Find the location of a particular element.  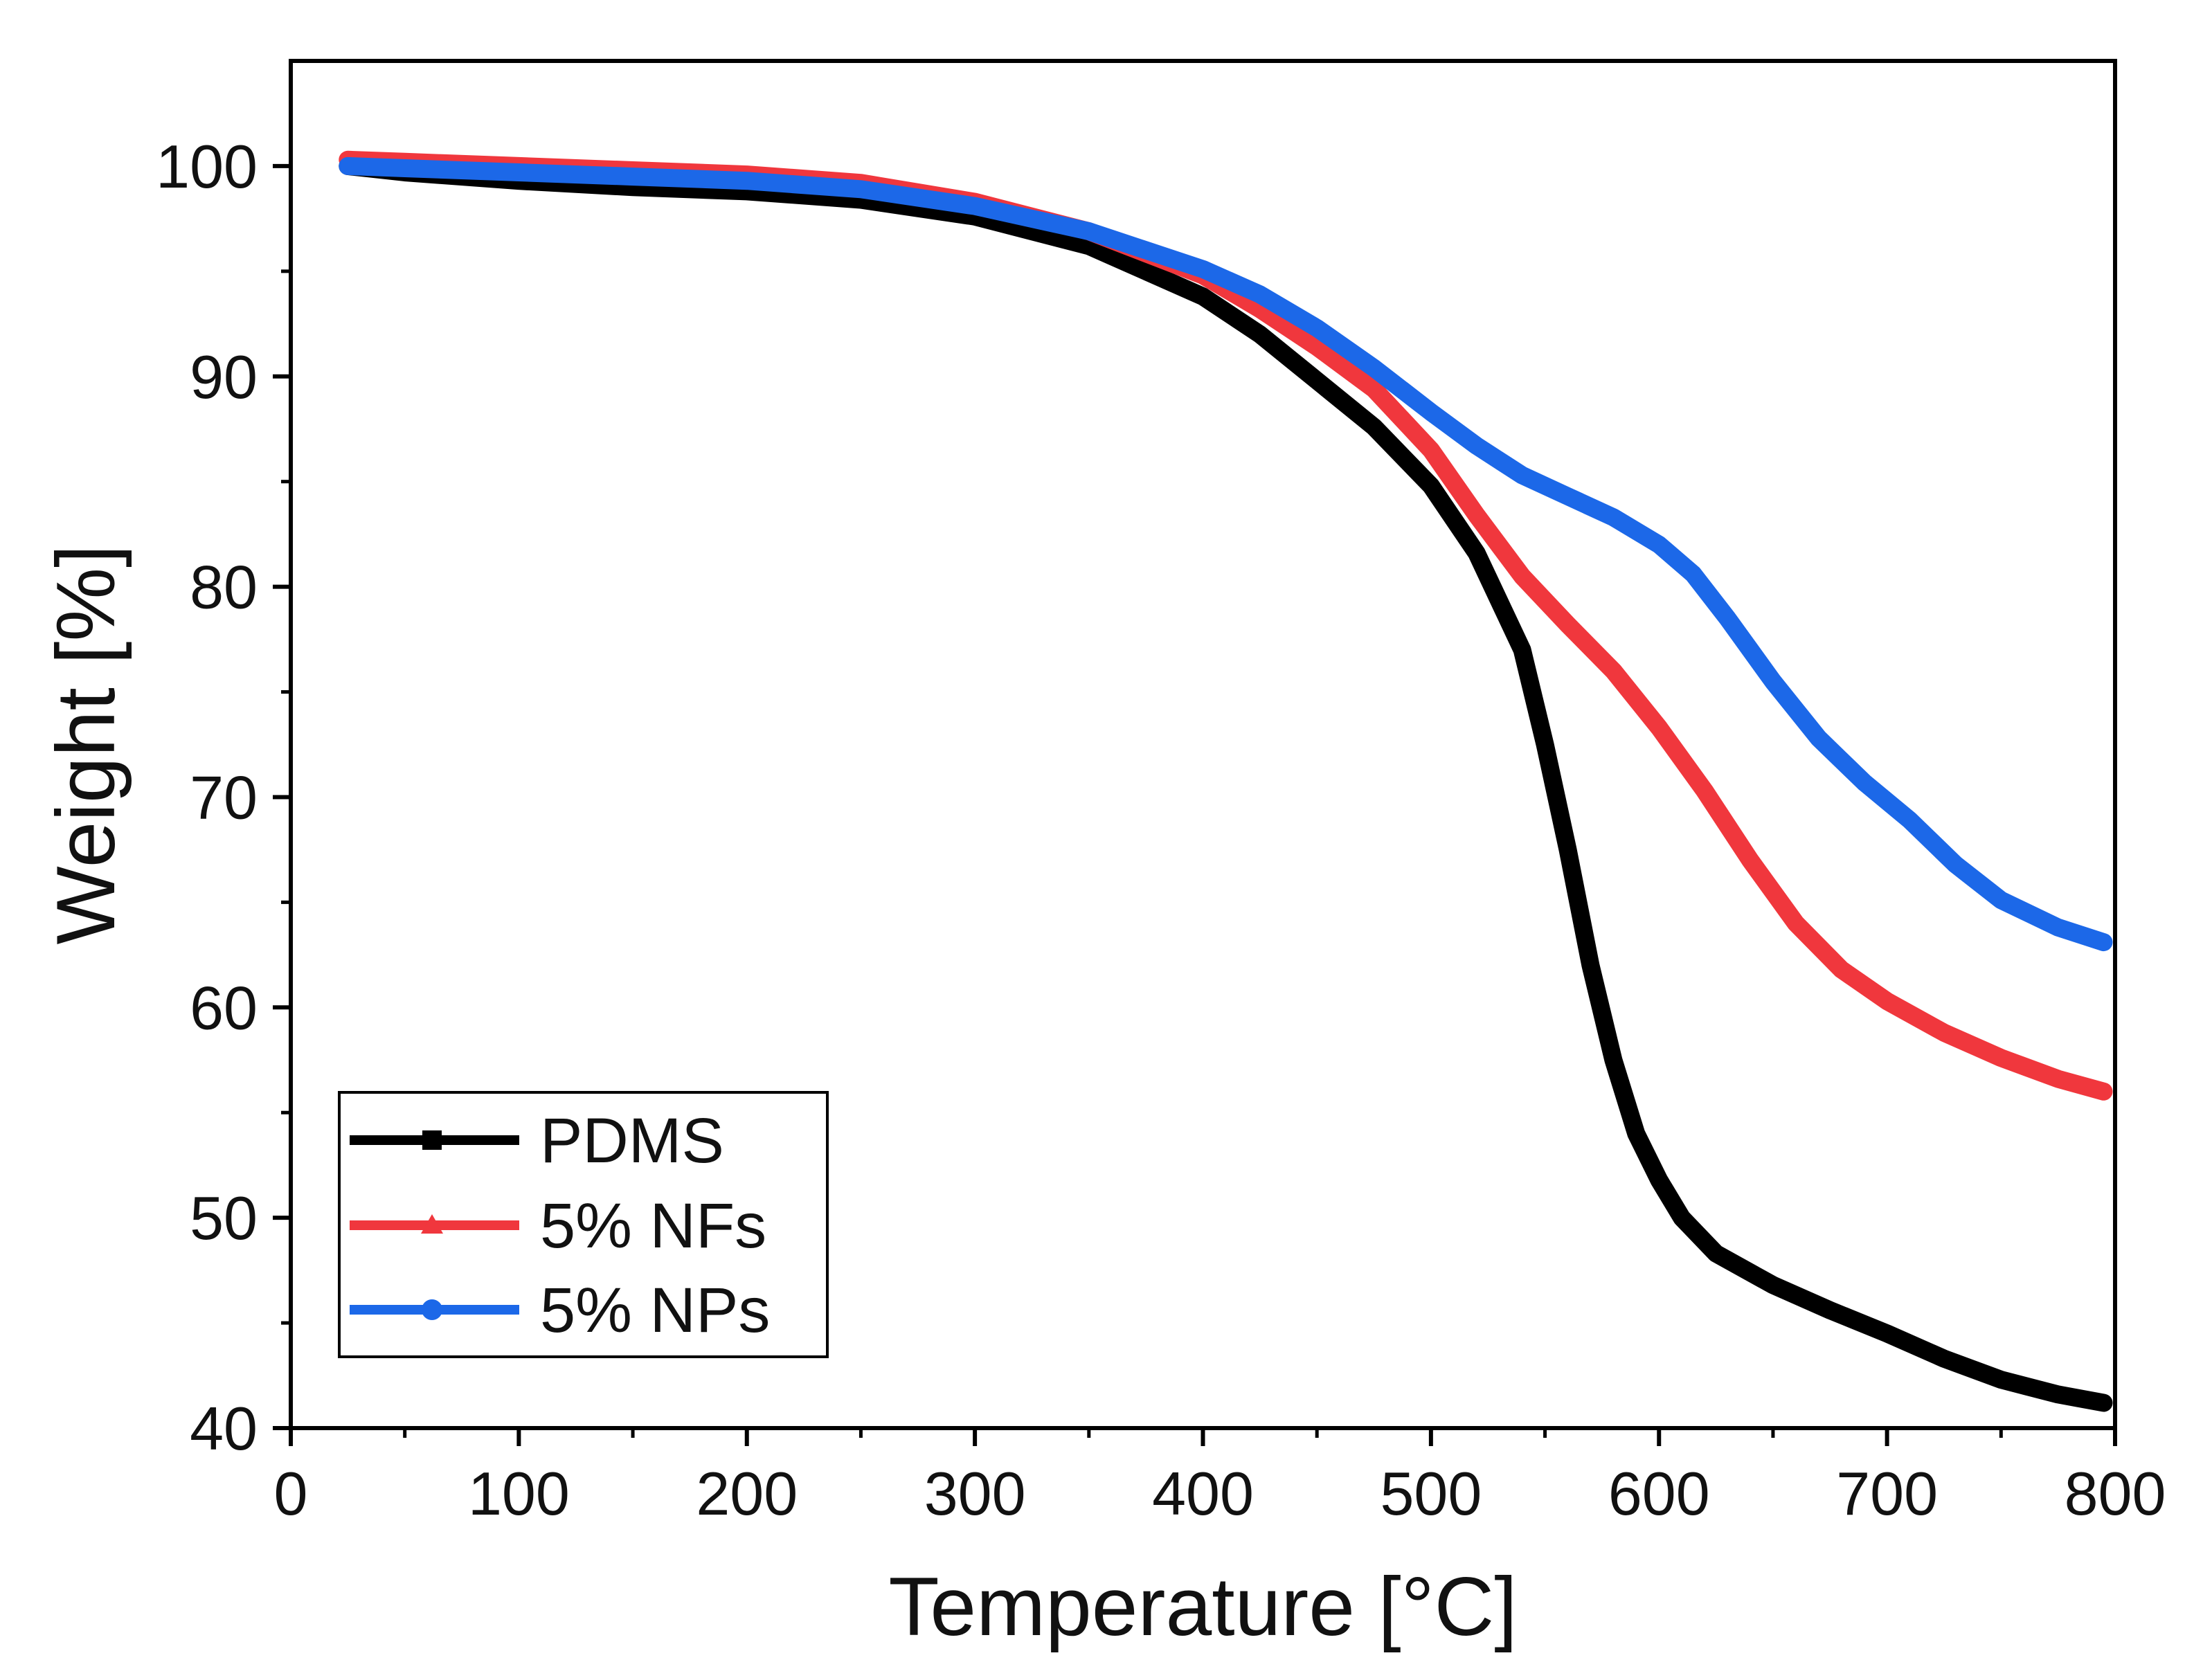

x-tick-label: 100 is located at coordinates (519, 1493).